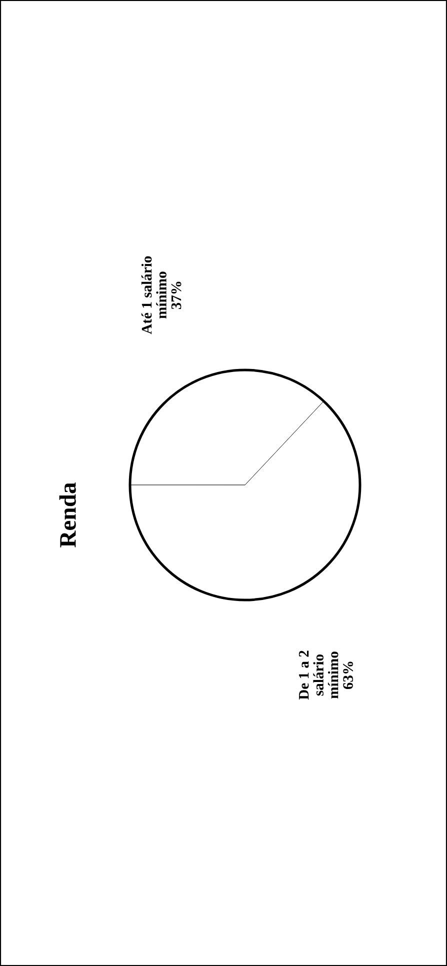 The image size is (447, 966). Describe the element at coordinates (67, 515) in the screenshot. I see `text: Renda` at that location.